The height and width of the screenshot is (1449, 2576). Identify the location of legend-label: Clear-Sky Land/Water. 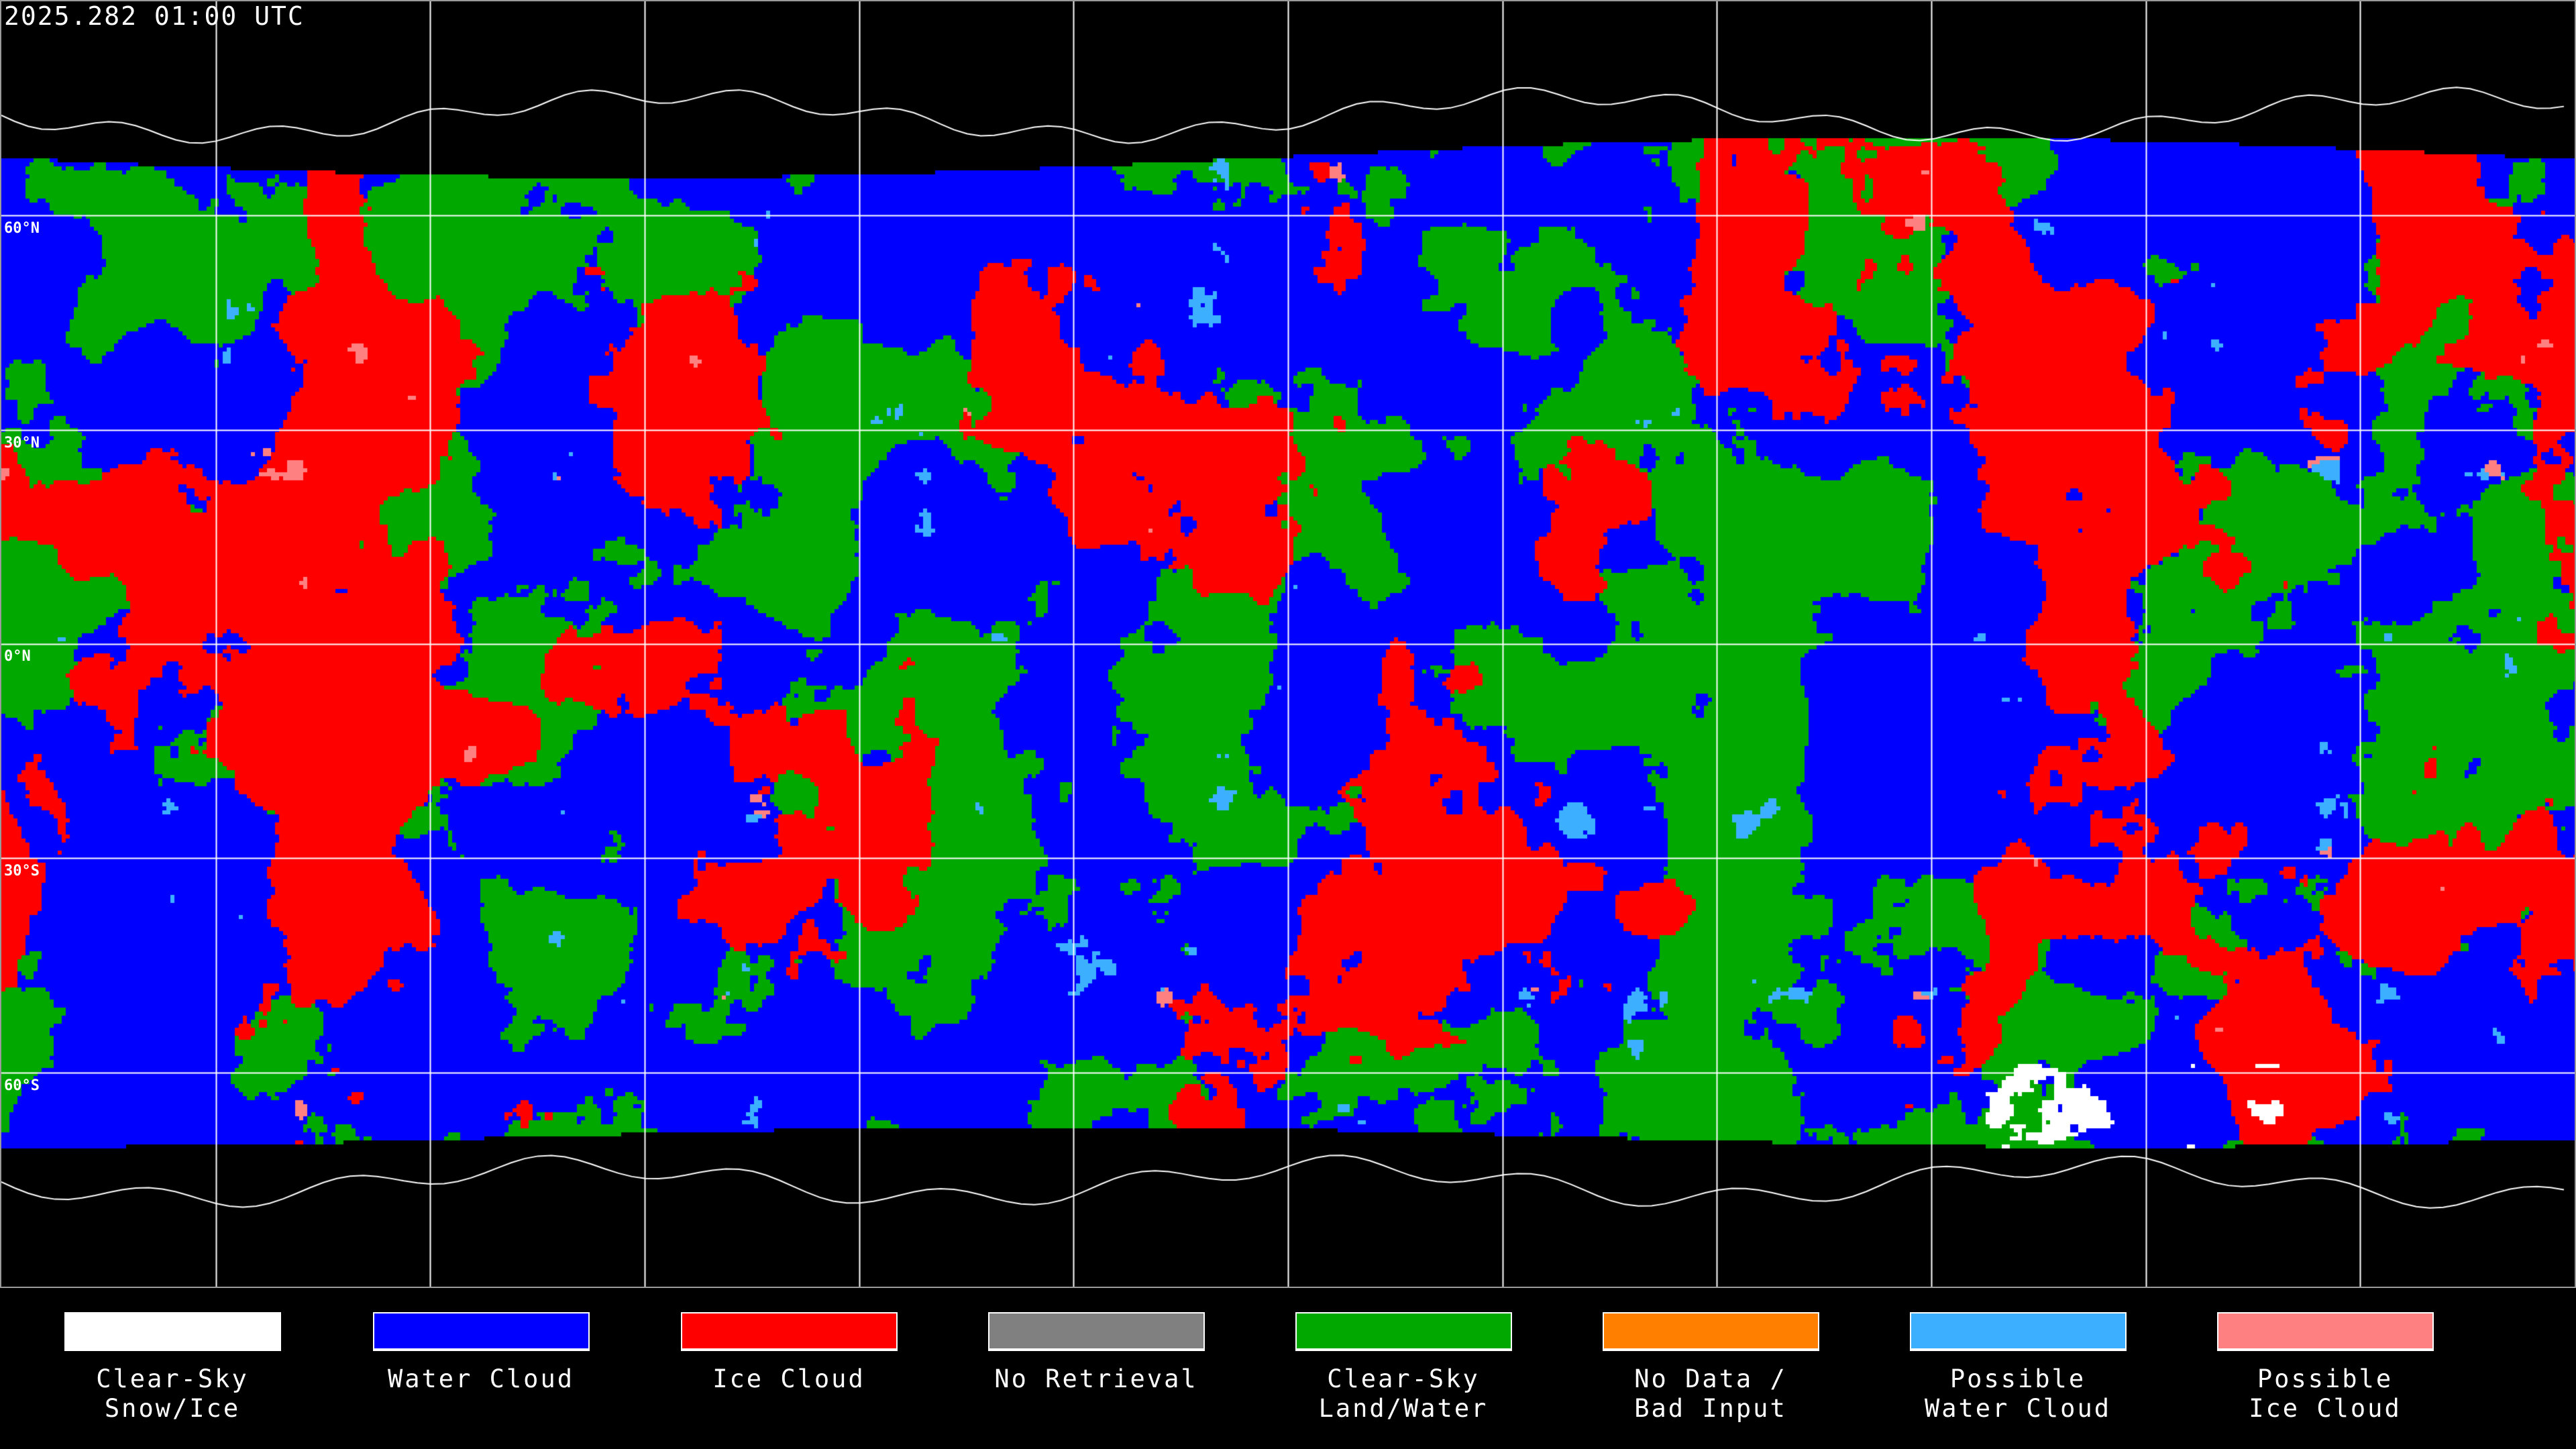
(1403, 1393).